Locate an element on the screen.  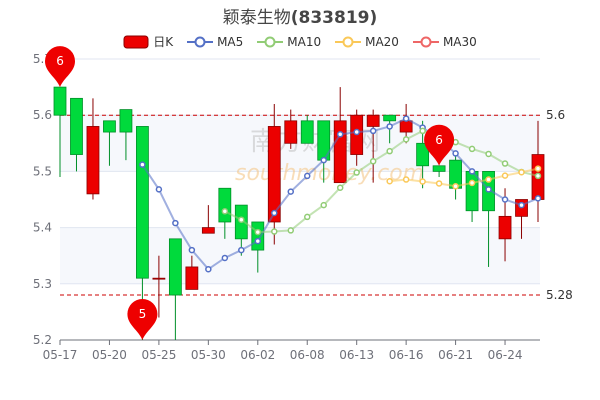
grid-band is located at coordinates (300, 255).